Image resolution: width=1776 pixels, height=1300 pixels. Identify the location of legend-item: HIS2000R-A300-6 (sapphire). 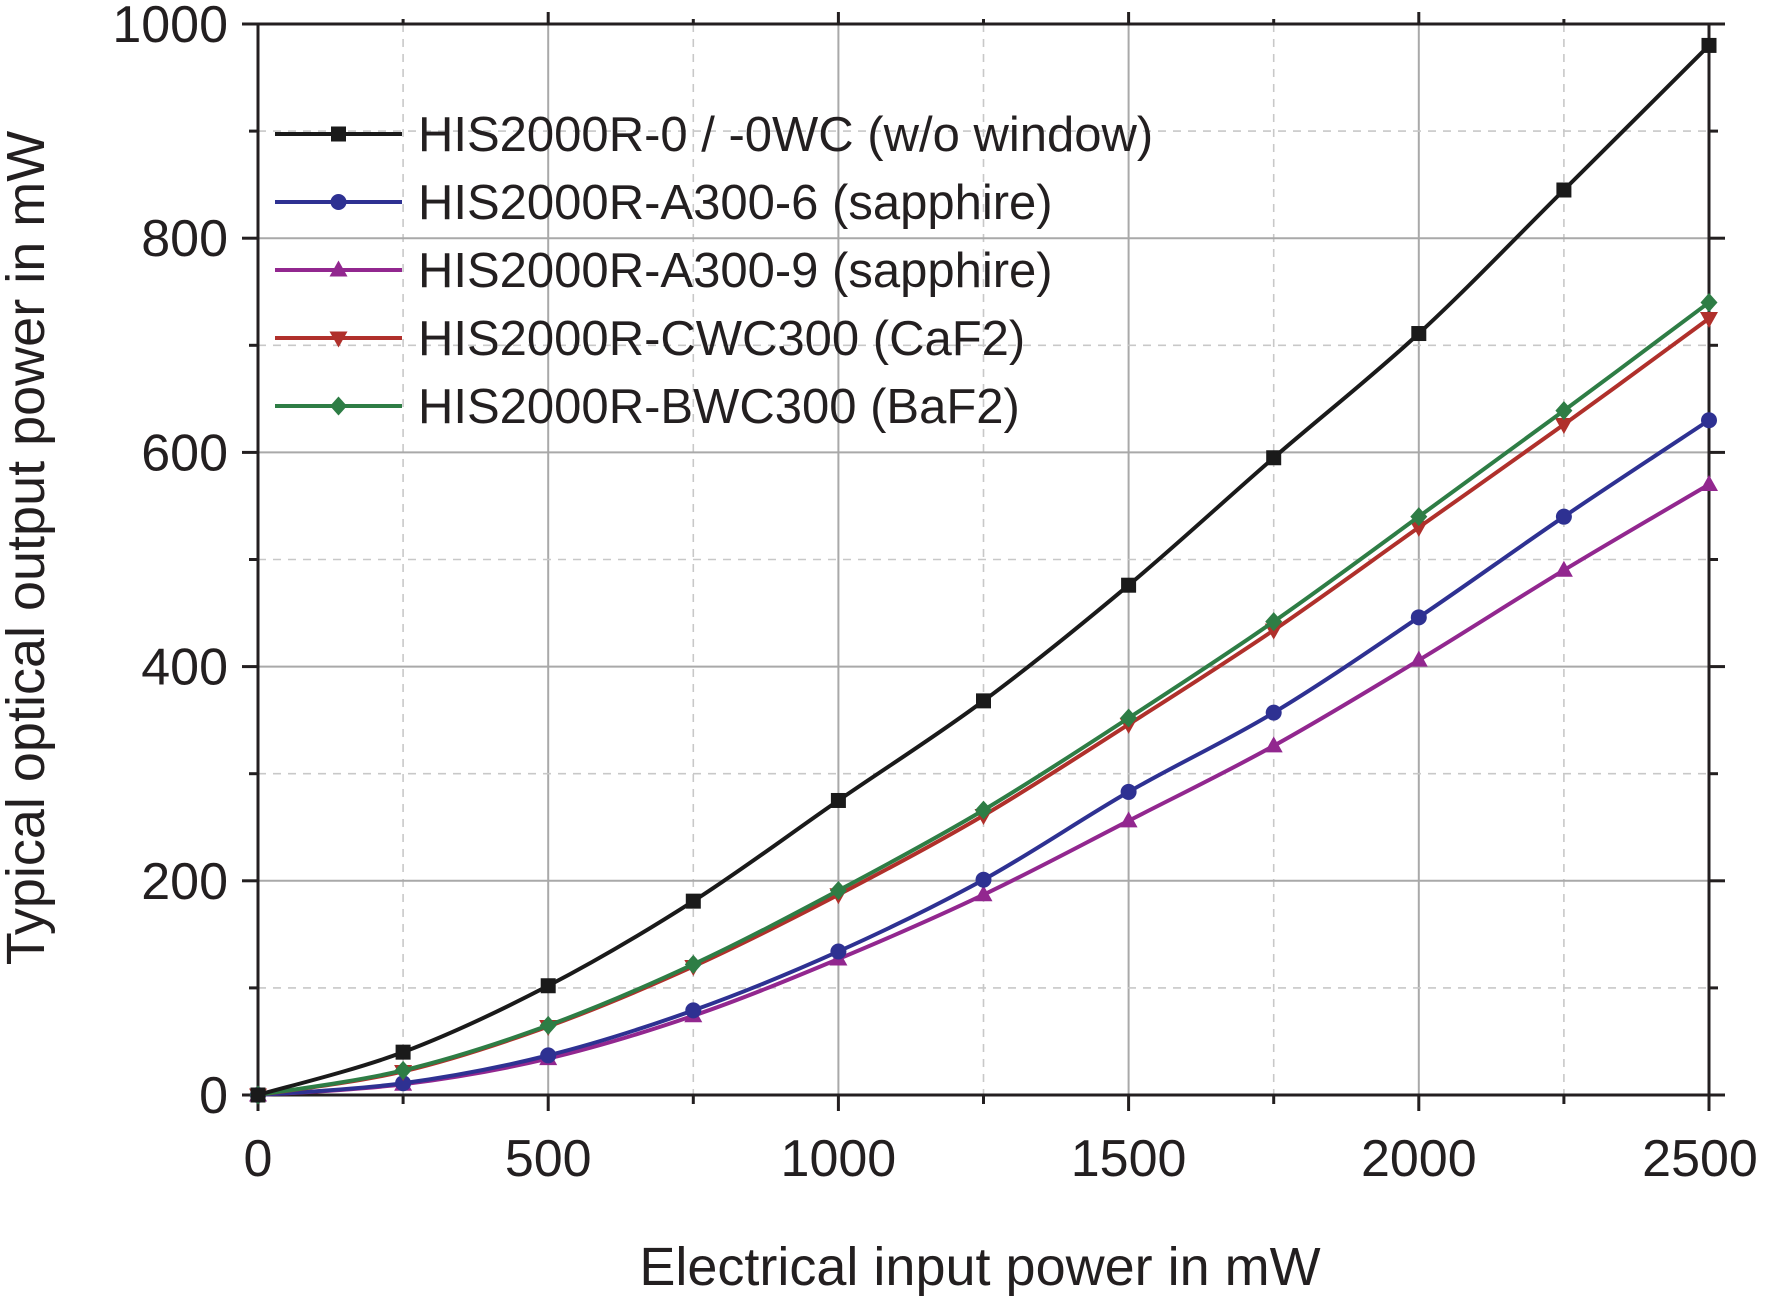
(664, 203).